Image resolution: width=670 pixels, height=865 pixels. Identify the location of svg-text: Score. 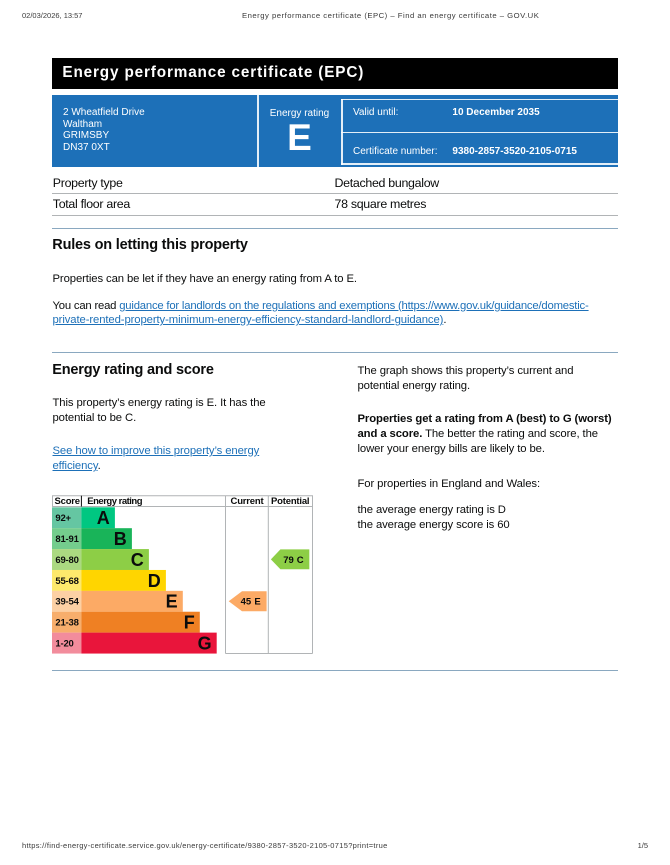
(66, 501).